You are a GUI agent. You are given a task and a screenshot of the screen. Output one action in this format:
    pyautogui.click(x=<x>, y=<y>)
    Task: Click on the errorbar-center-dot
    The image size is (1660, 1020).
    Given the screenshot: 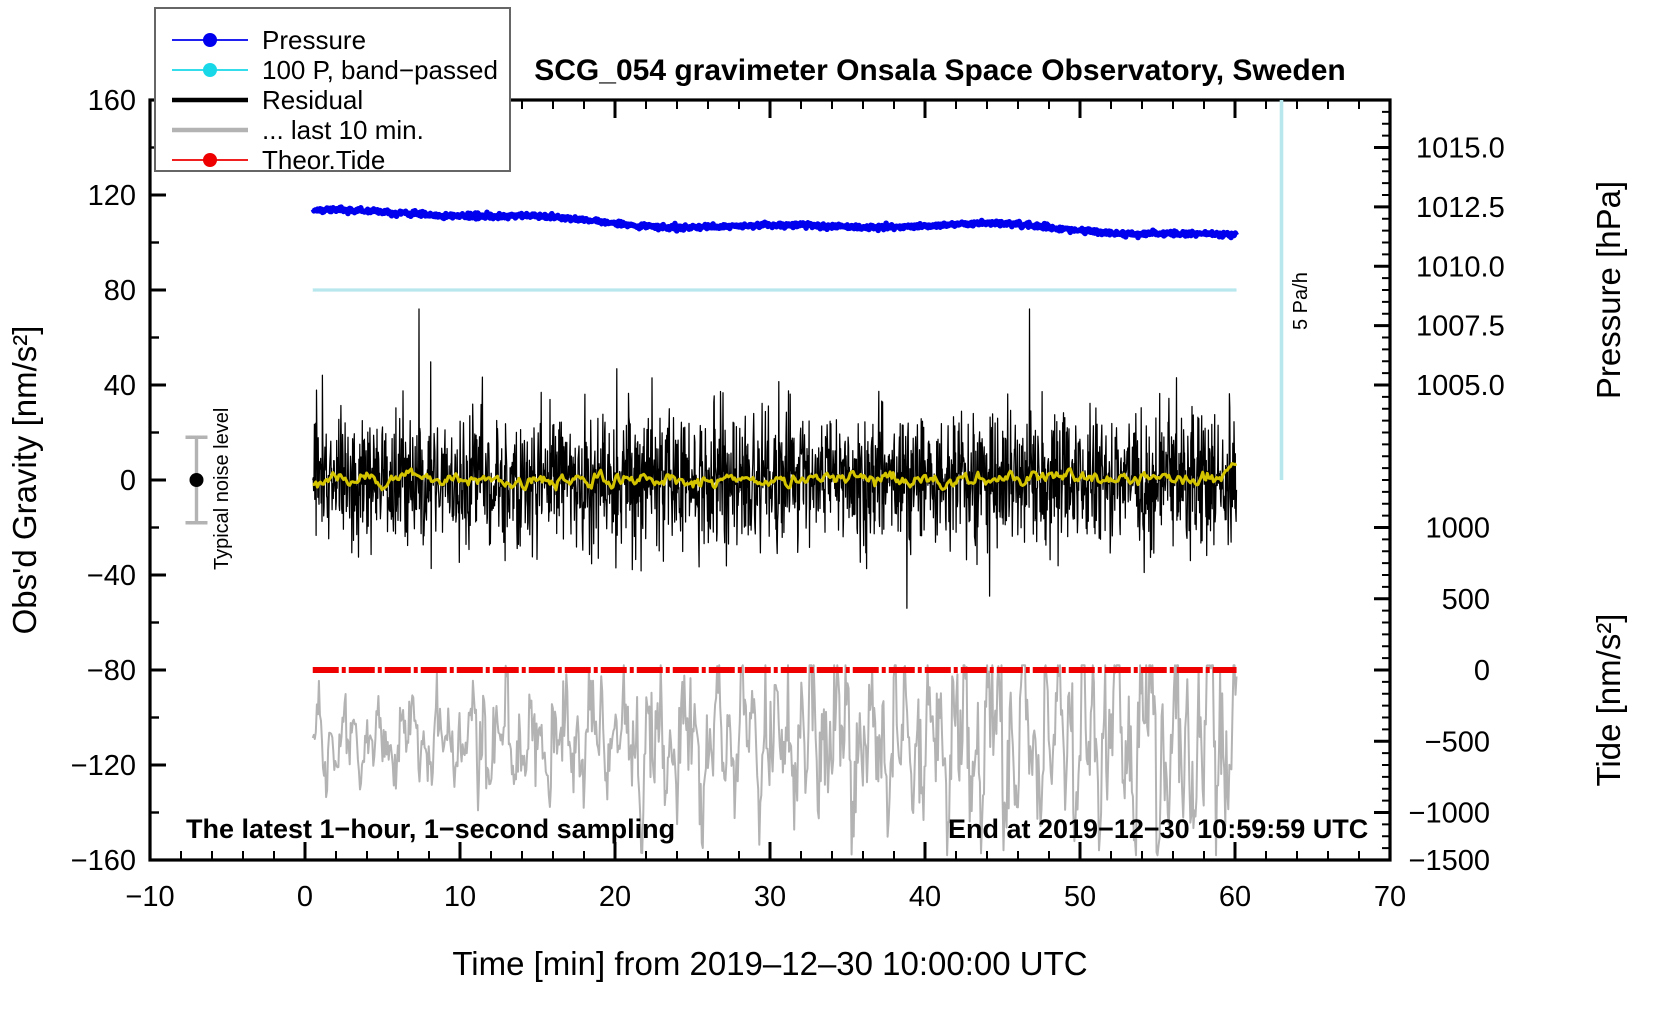 What is the action you would take?
    pyautogui.click(x=196, y=480)
    